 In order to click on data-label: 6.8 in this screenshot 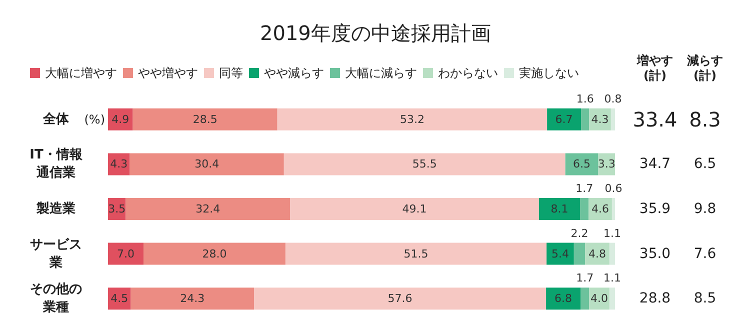, I will do `click(563, 299)`.